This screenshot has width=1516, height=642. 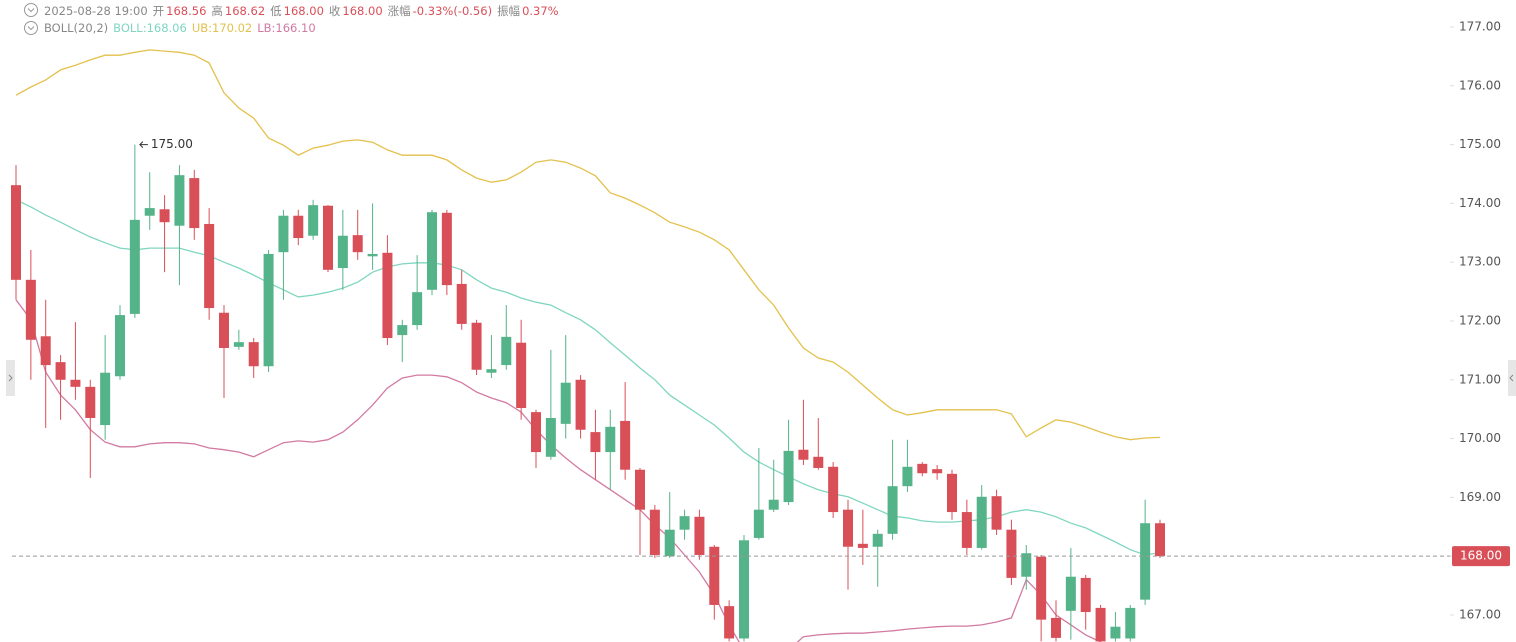 What do you see at coordinates (245, 11) in the screenshot?
I see `field-value: 168.62` at bounding box center [245, 11].